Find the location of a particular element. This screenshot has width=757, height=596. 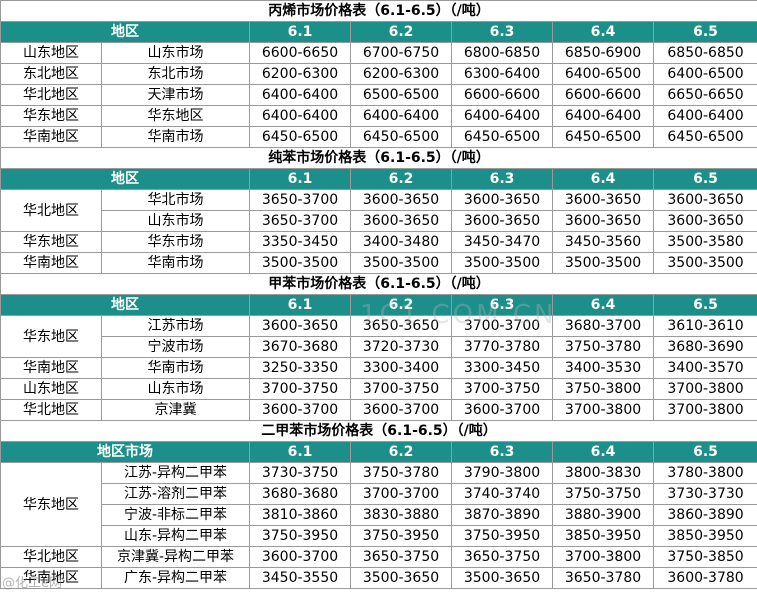

region-cell: 东北地区 is located at coordinates (51, 74).